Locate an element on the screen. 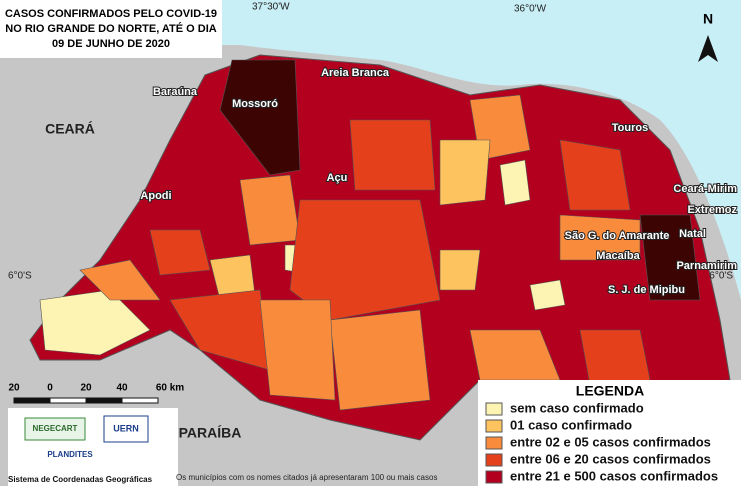 The width and height of the screenshot is (741, 486). title-line: 09 DE JUNHO DE 2020 is located at coordinates (111, 44).